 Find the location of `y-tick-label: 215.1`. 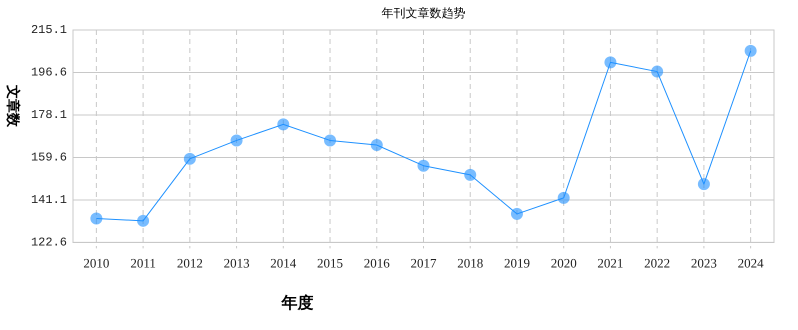

y-tick-label: 215.1 is located at coordinates (48, 30).